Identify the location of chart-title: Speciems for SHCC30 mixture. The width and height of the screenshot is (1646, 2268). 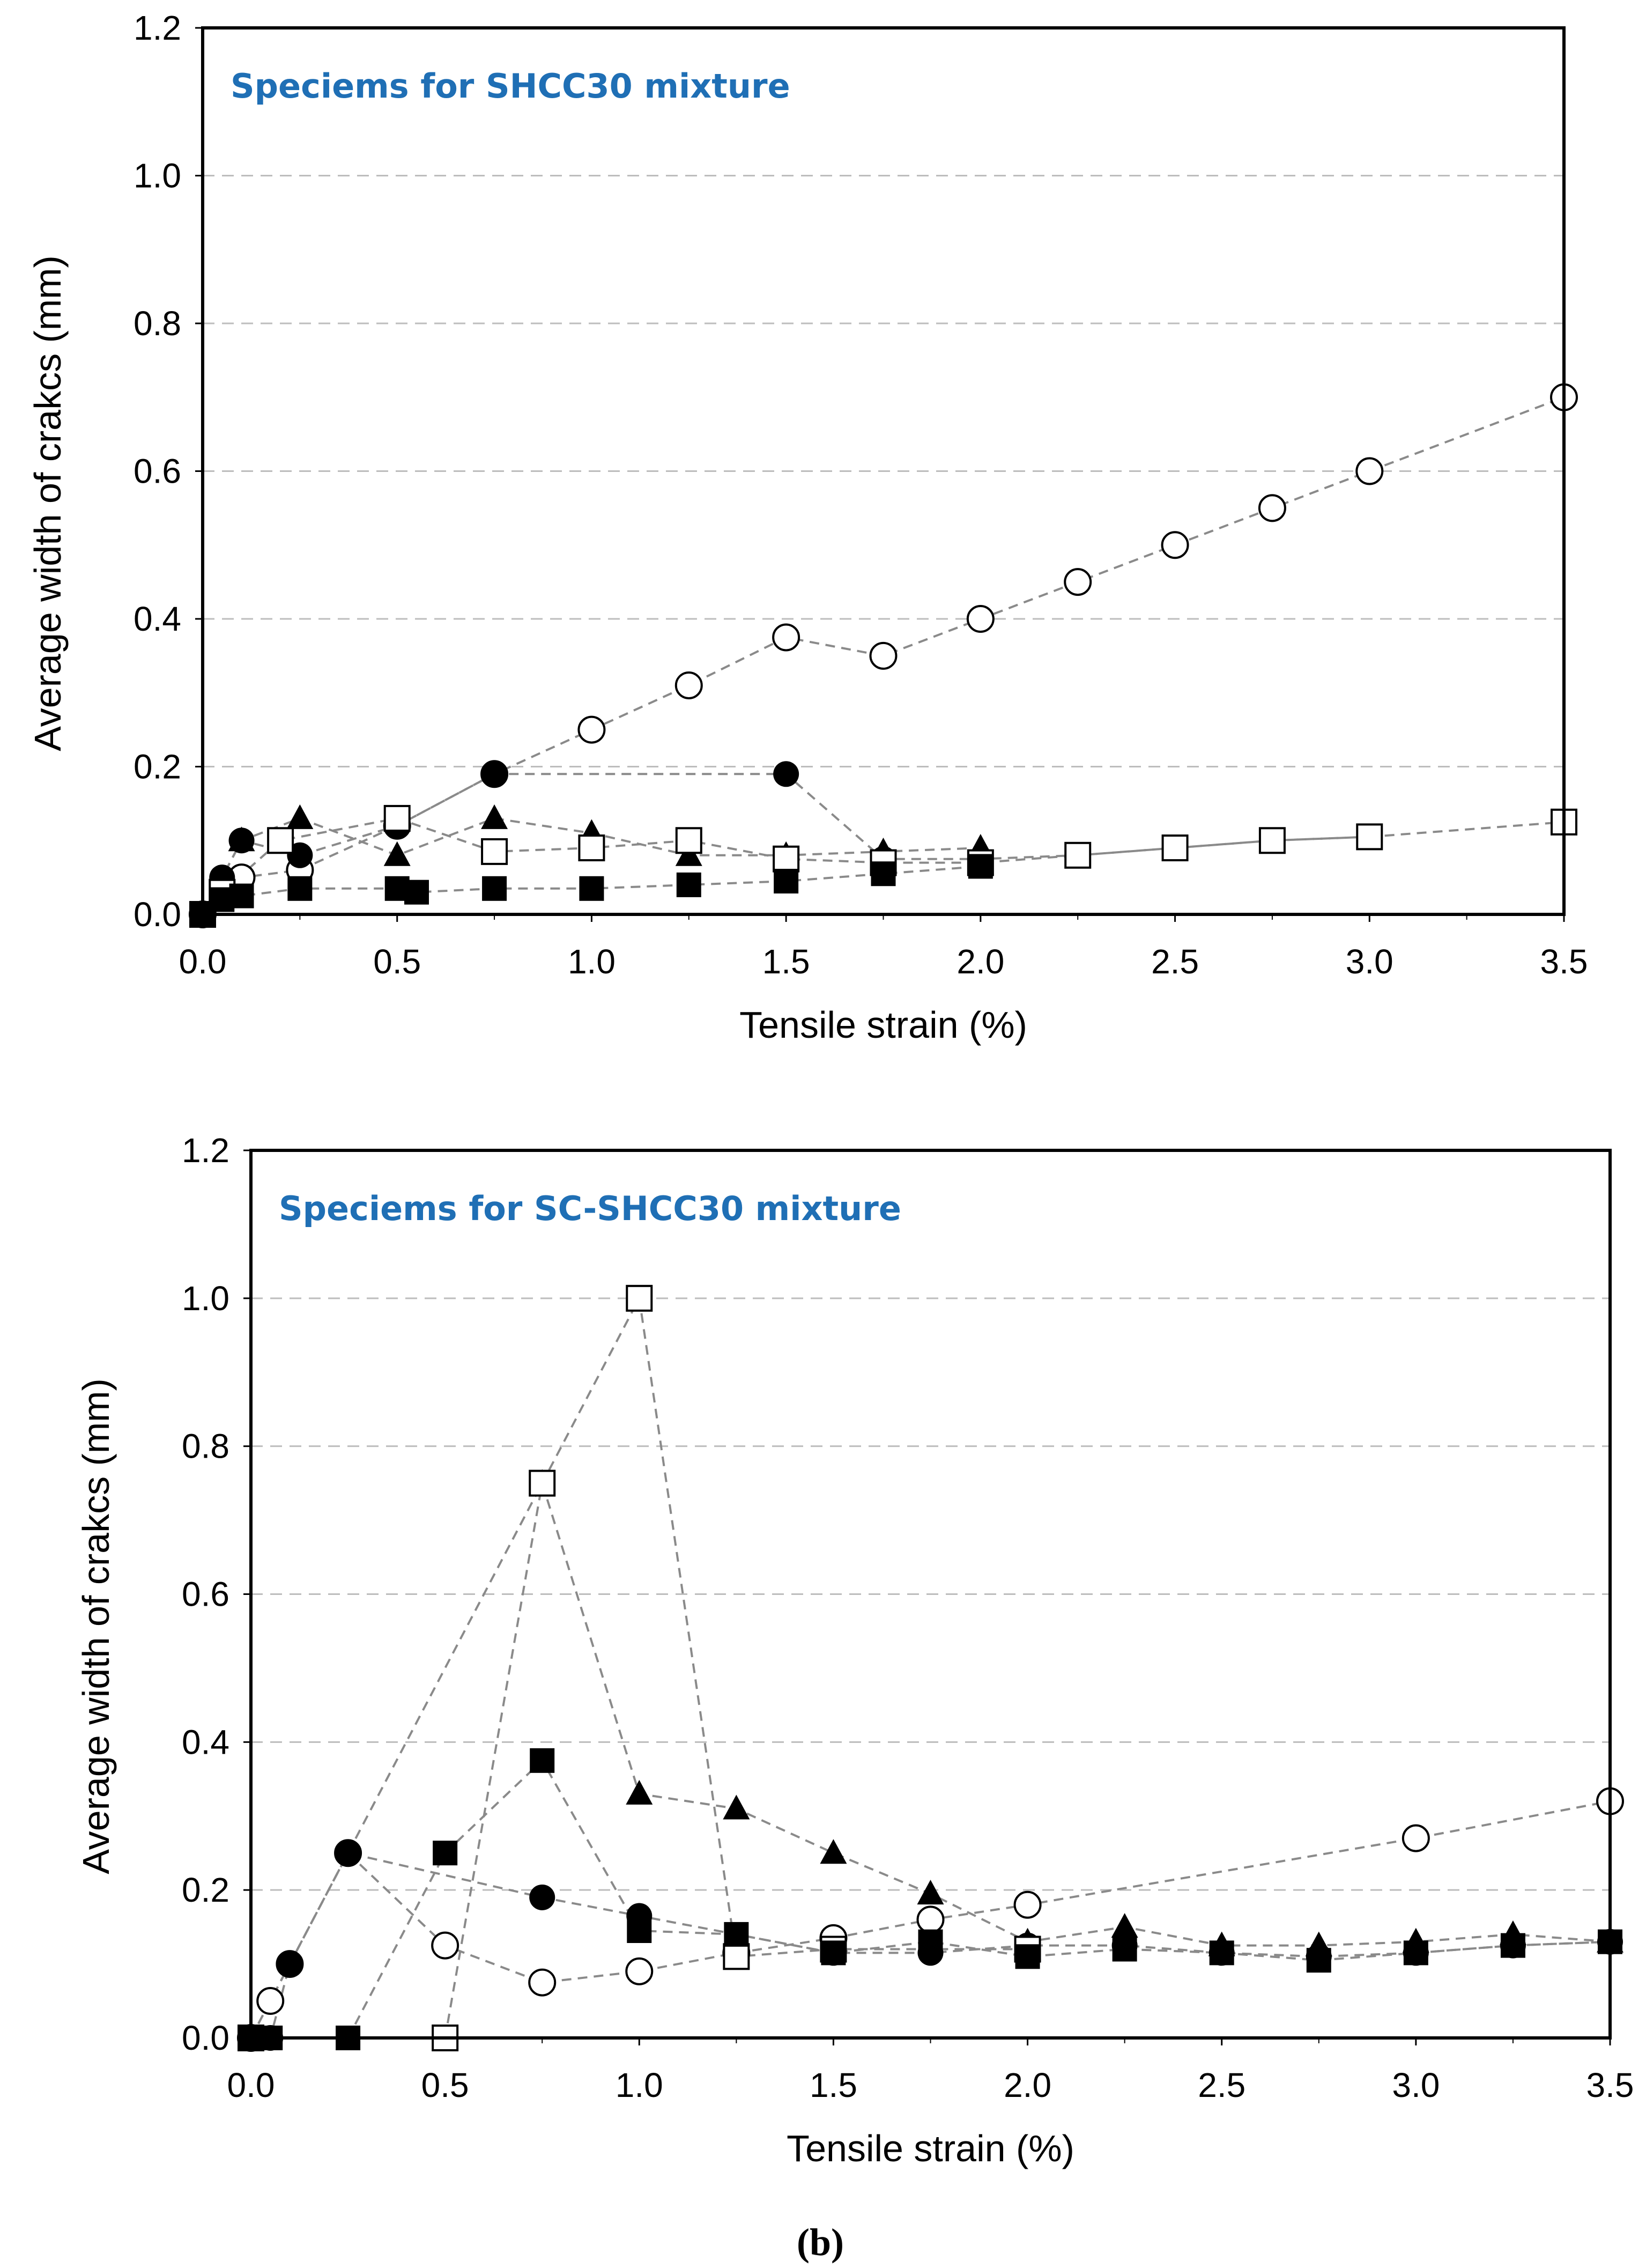
(511, 86).